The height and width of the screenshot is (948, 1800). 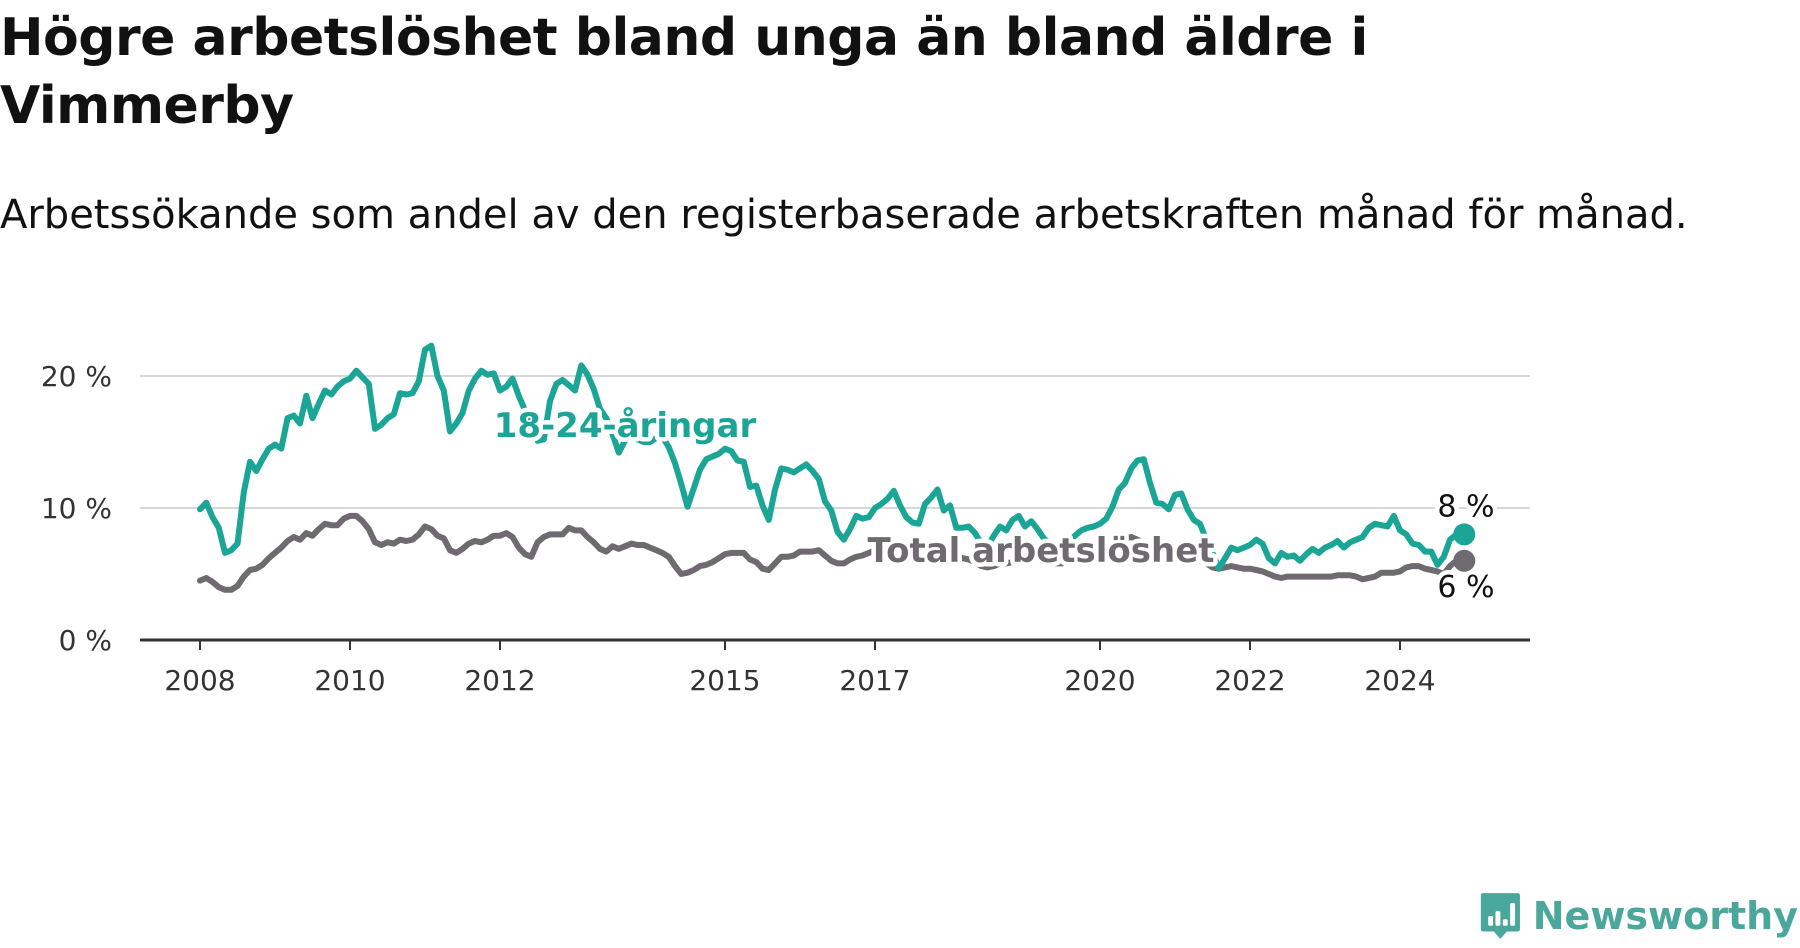 What do you see at coordinates (1099, 680) in the screenshot?
I see `x-tick-label: 2020` at bounding box center [1099, 680].